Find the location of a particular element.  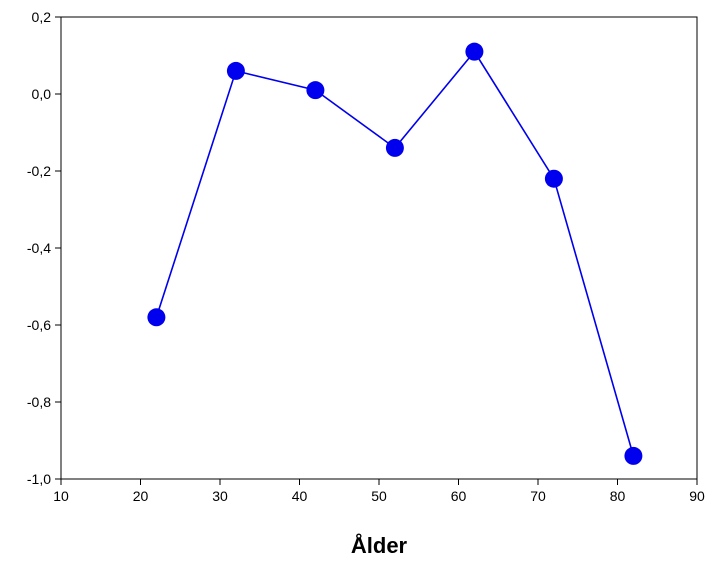

y-tick-label: -1,0 is located at coordinates (39, 479).